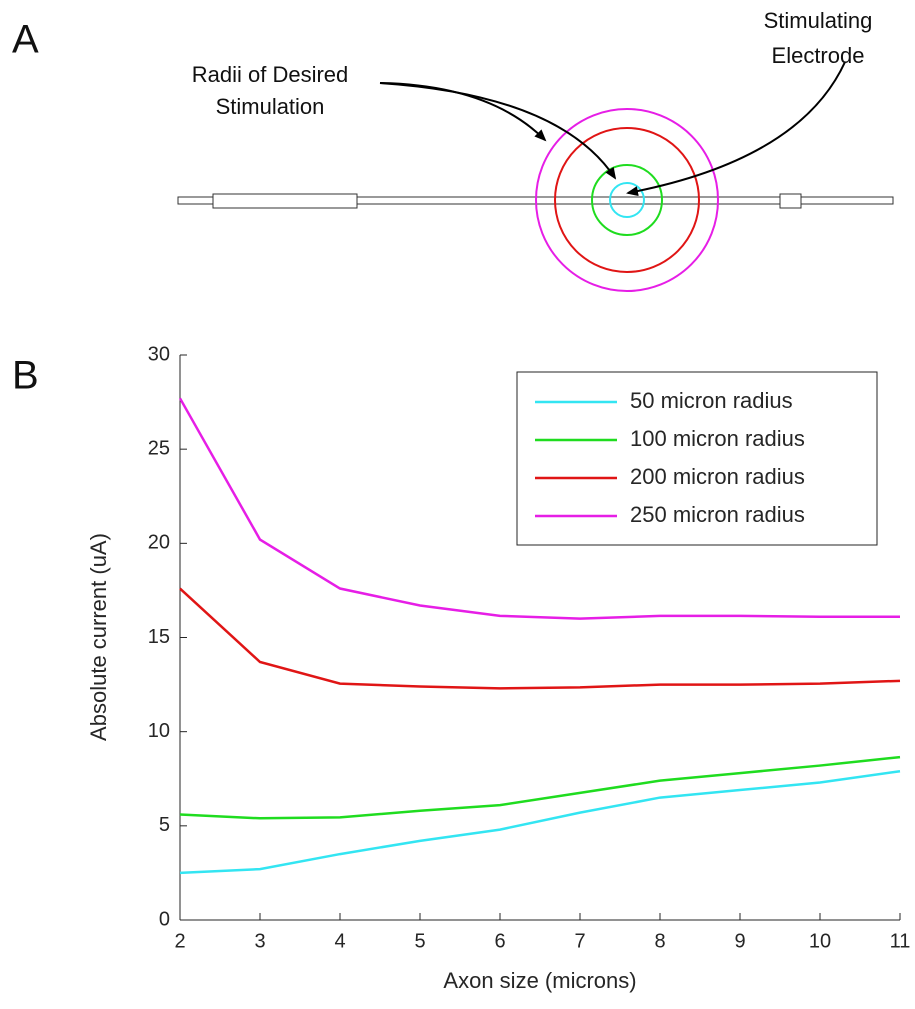 This screenshot has height=1009, width=915. Describe the element at coordinates (818, 20) in the screenshot. I see `annotation: Stimulating` at that location.